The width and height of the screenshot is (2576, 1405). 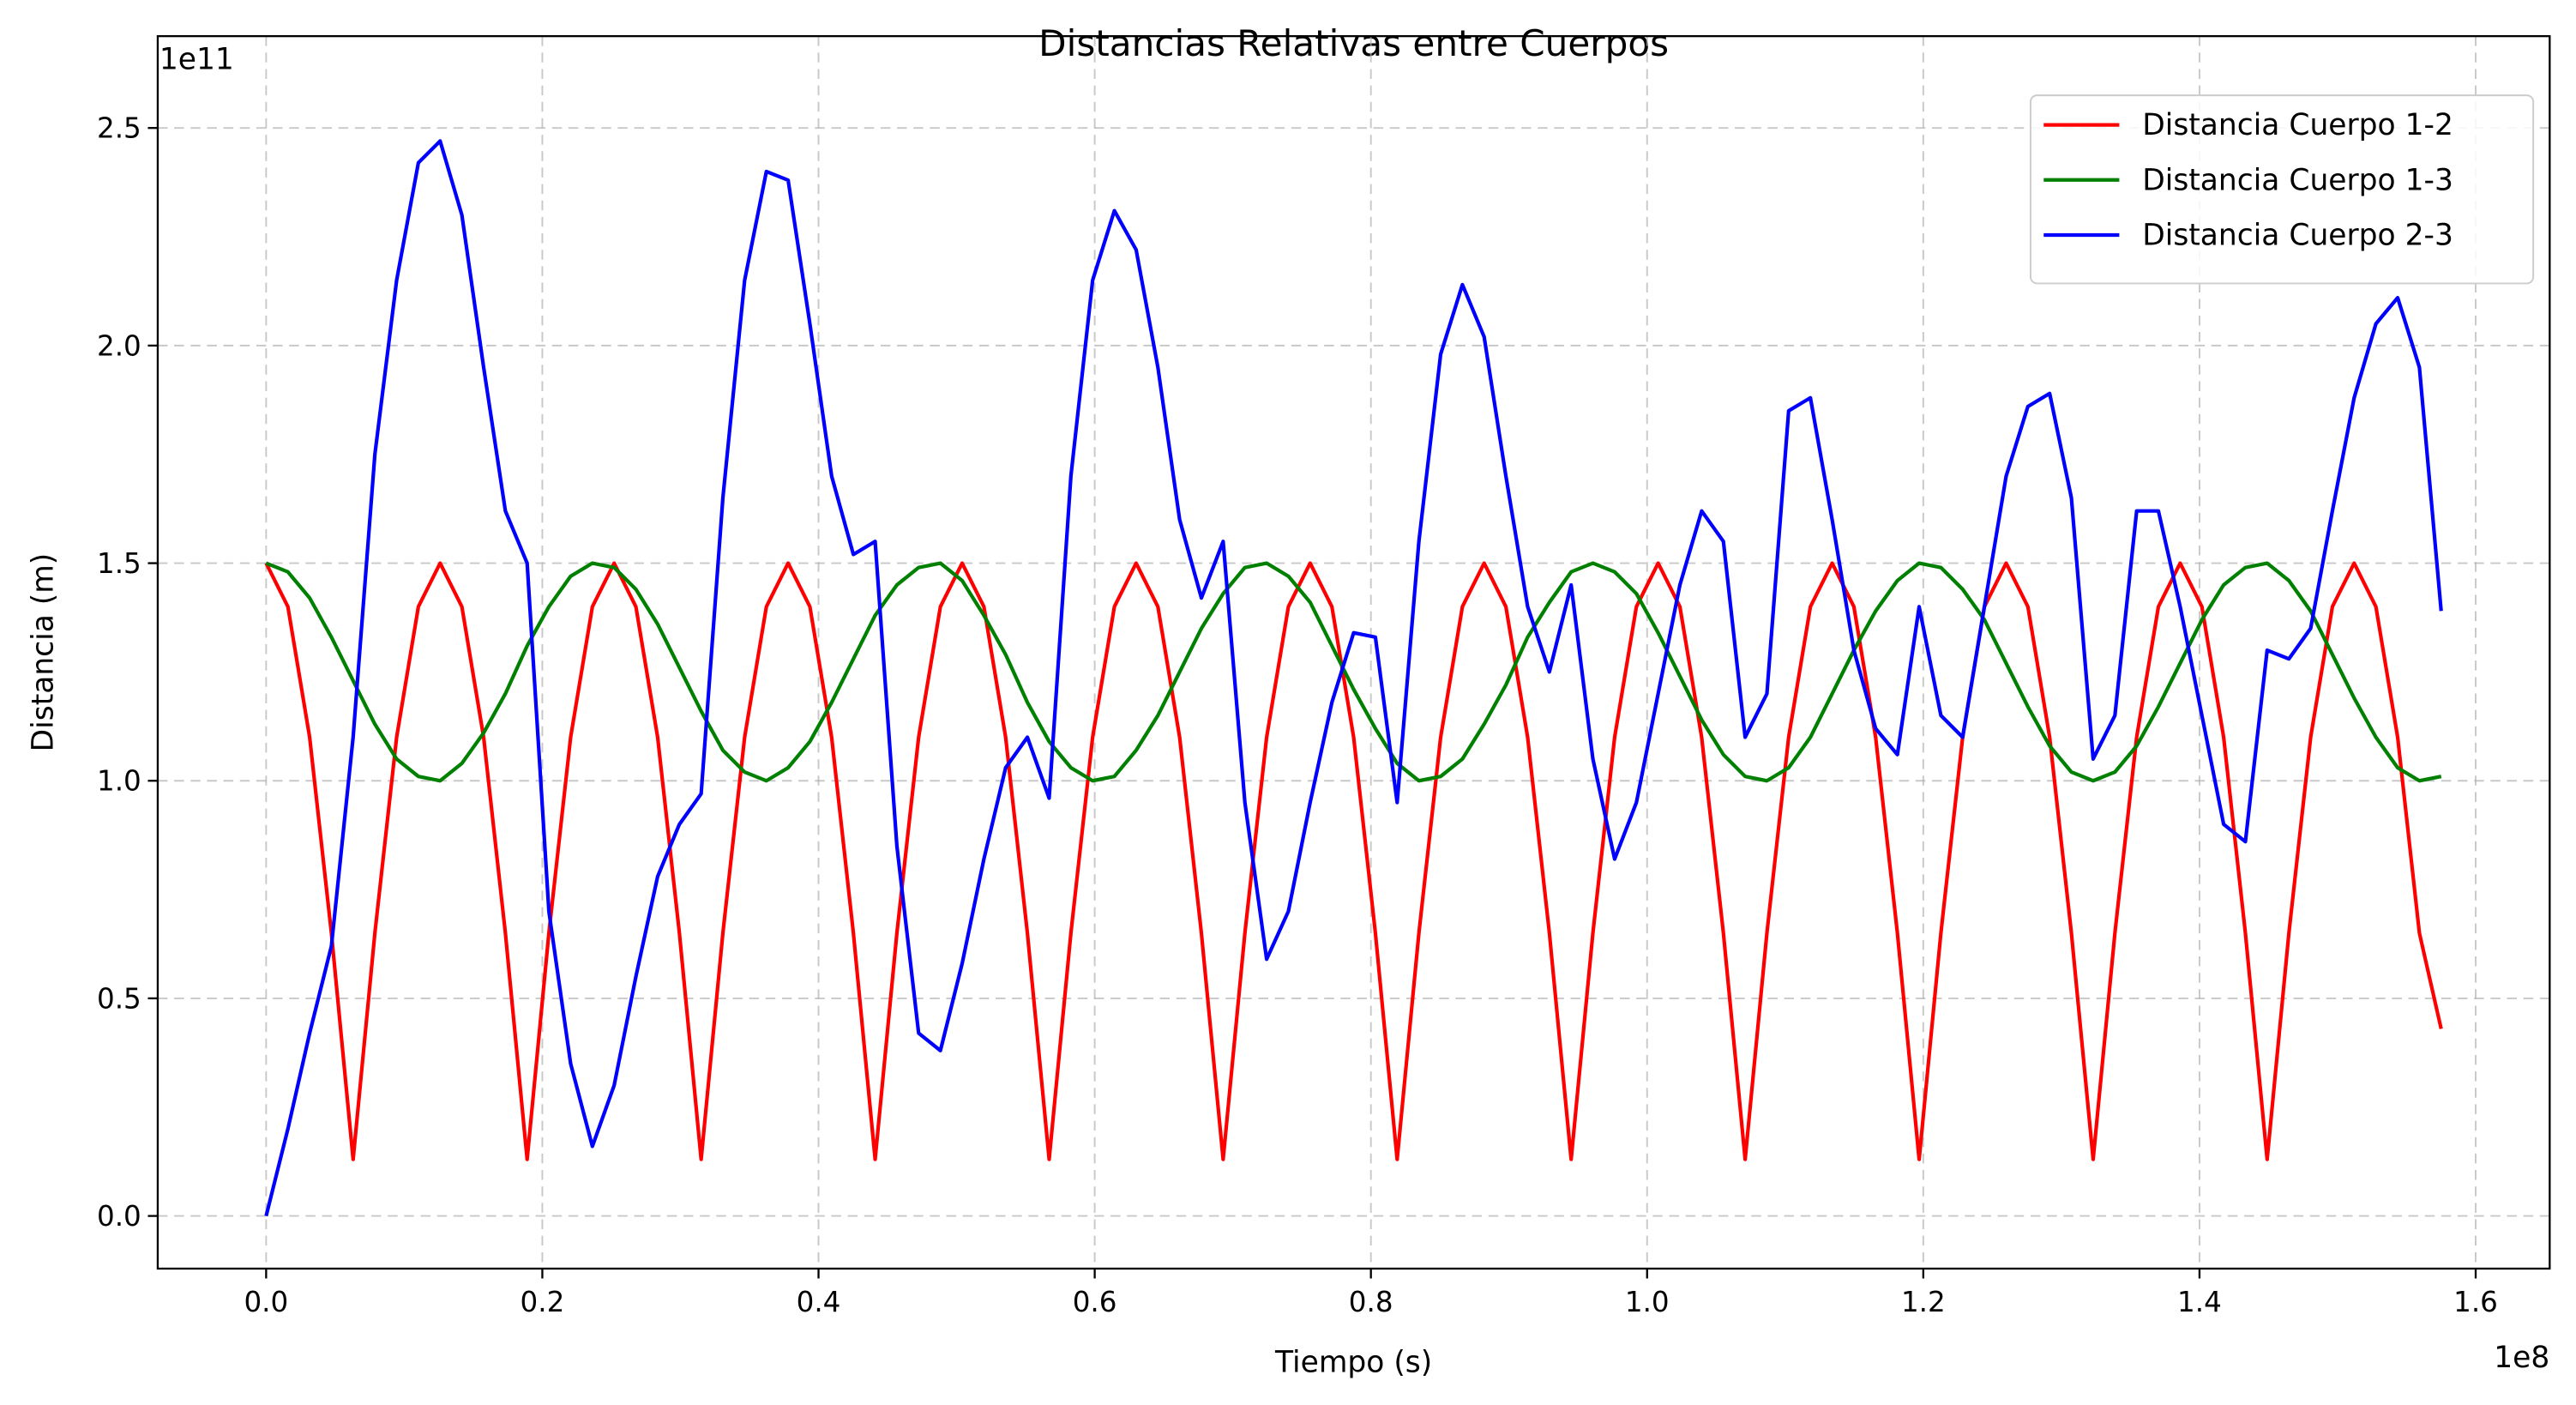 I want to click on x-offset-label: 1e8, so click(x=2521, y=1358).